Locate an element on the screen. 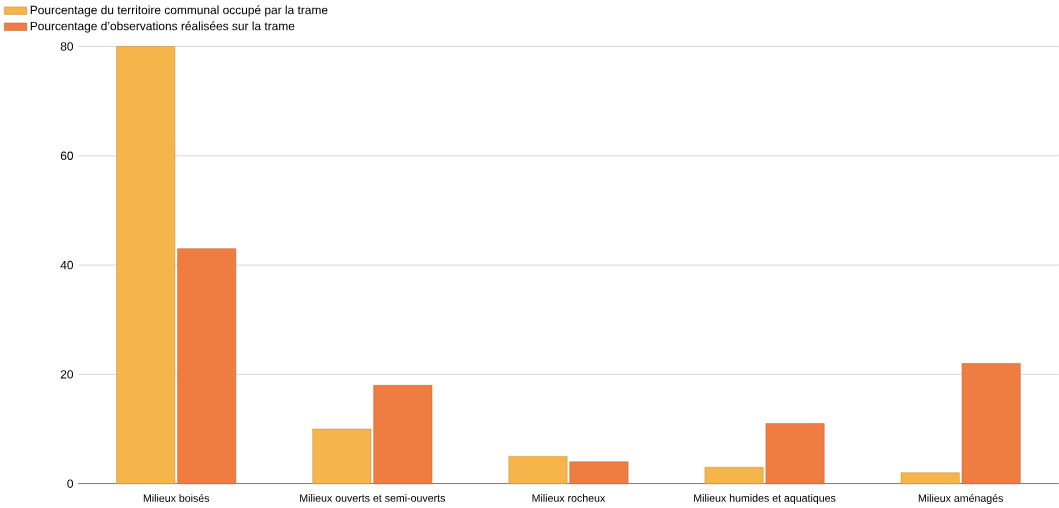  x-tick-label: Milieux boisés is located at coordinates (176, 497).